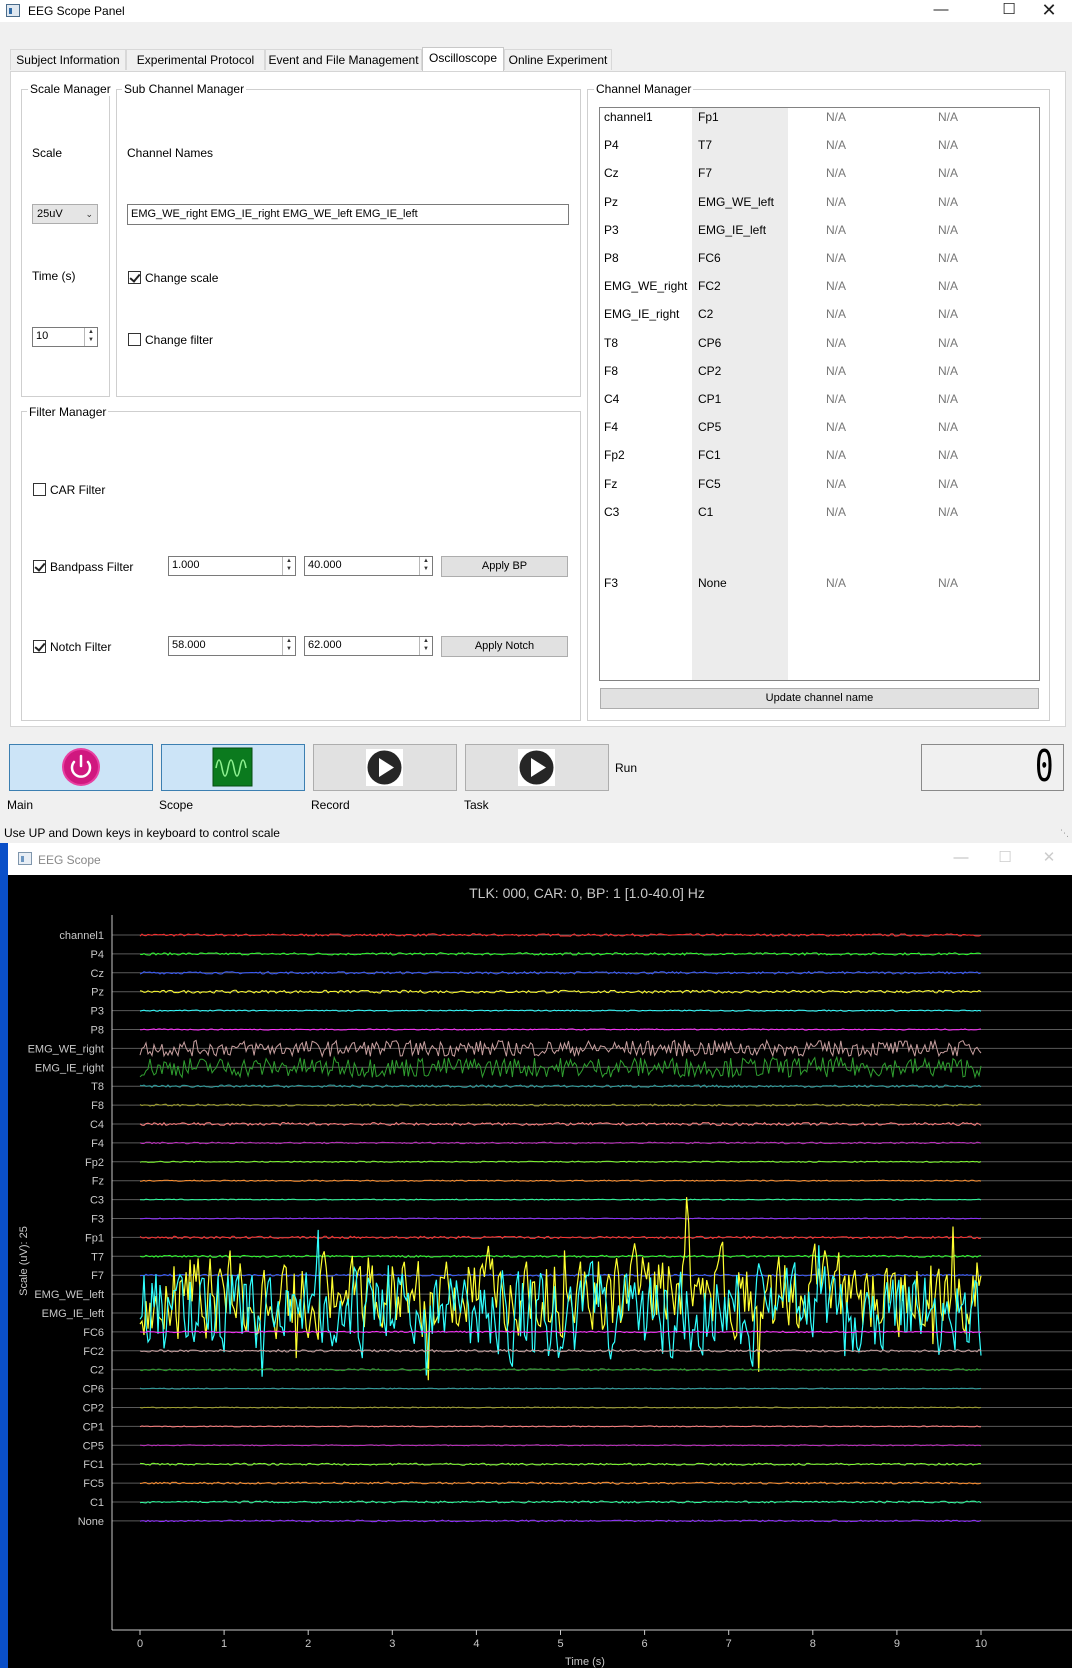 This screenshot has width=1072, height=1668. What do you see at coordinates (39, 566) in the screenshot?
I see `bandpass-filter-checkbox` at bounding box center [39, 566].